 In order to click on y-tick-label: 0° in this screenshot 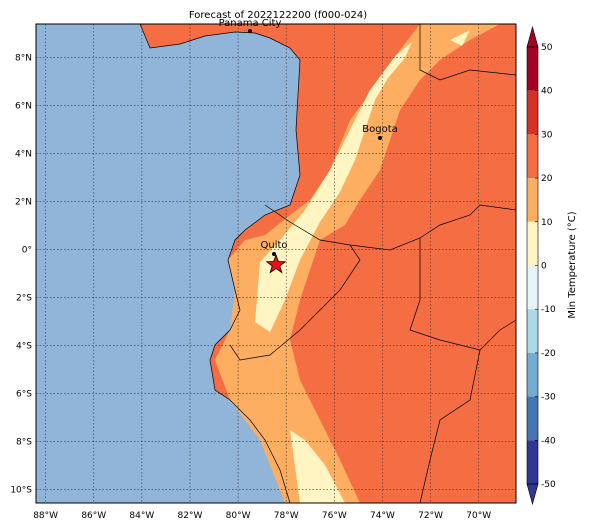, I will do `click(27, 251)`.